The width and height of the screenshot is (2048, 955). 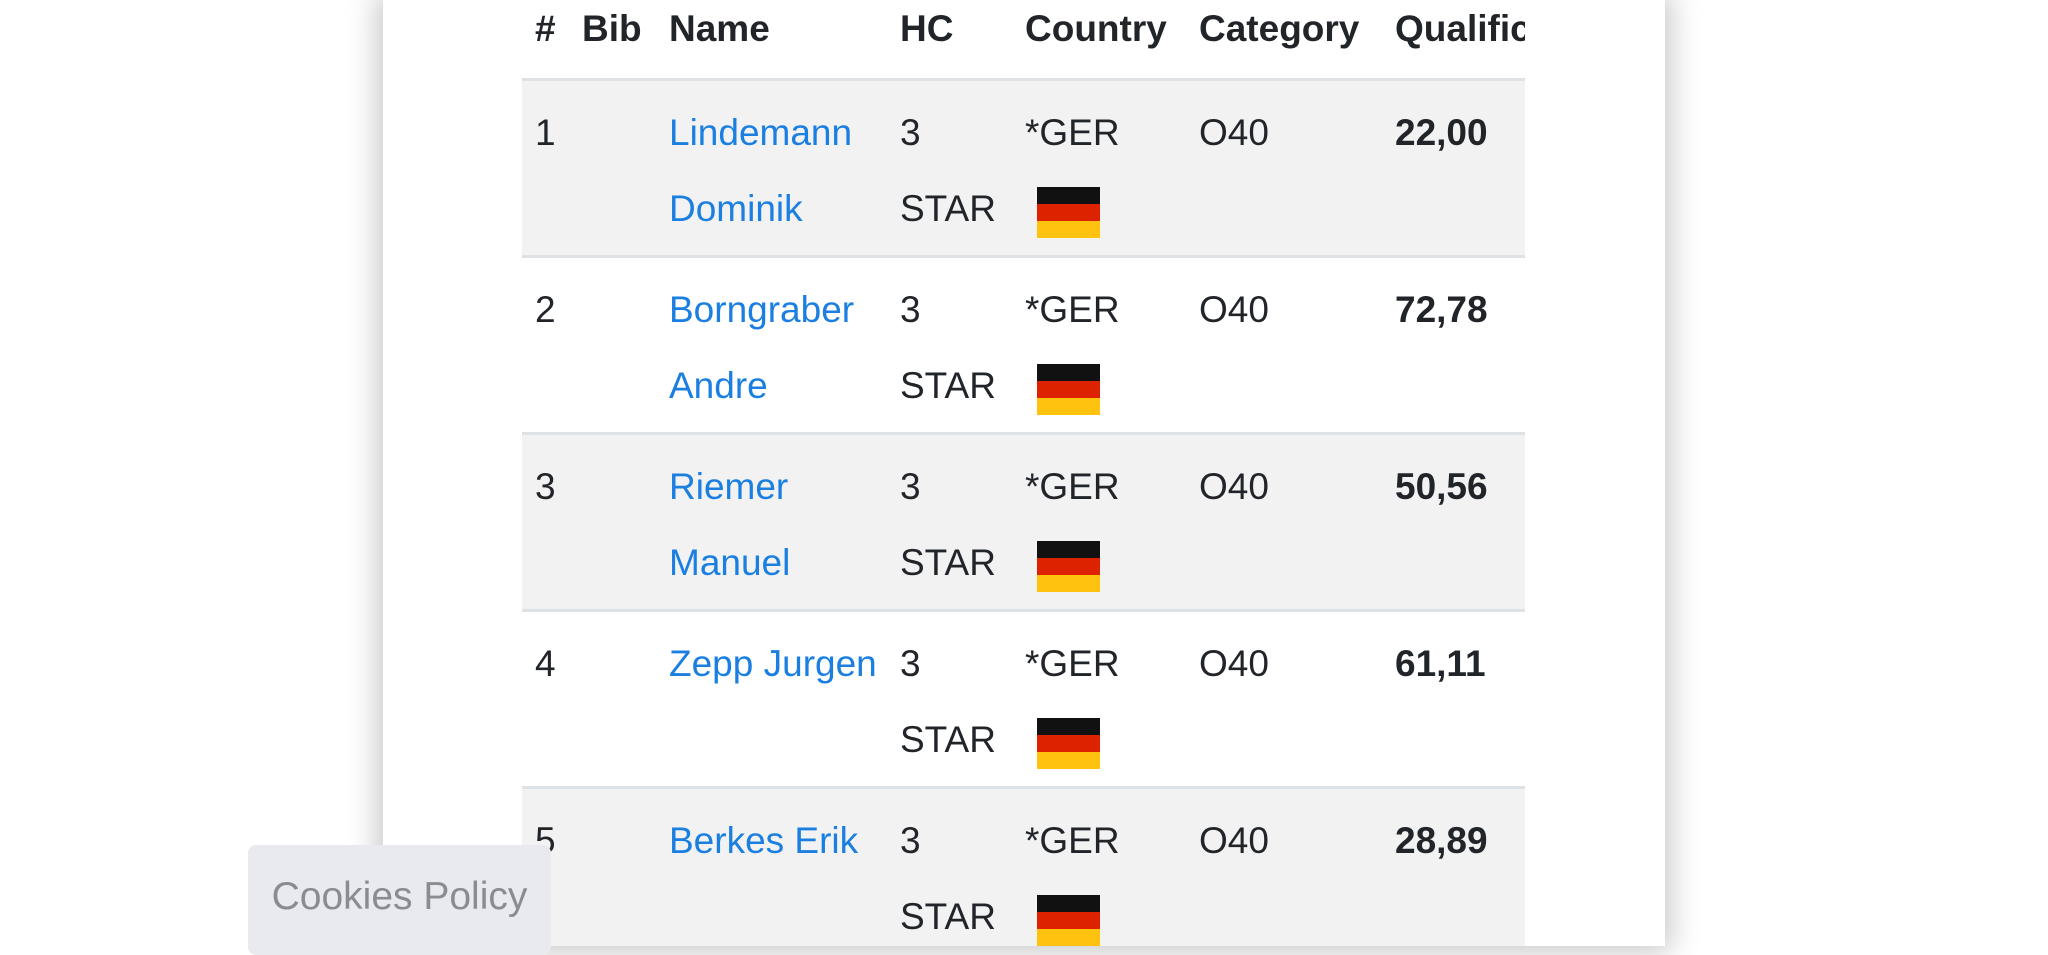 What do you see at coordinates (762, 347) in the screenshot?
I see `athlete-link: Borngraber Andre` at bounding box center [762, 347].